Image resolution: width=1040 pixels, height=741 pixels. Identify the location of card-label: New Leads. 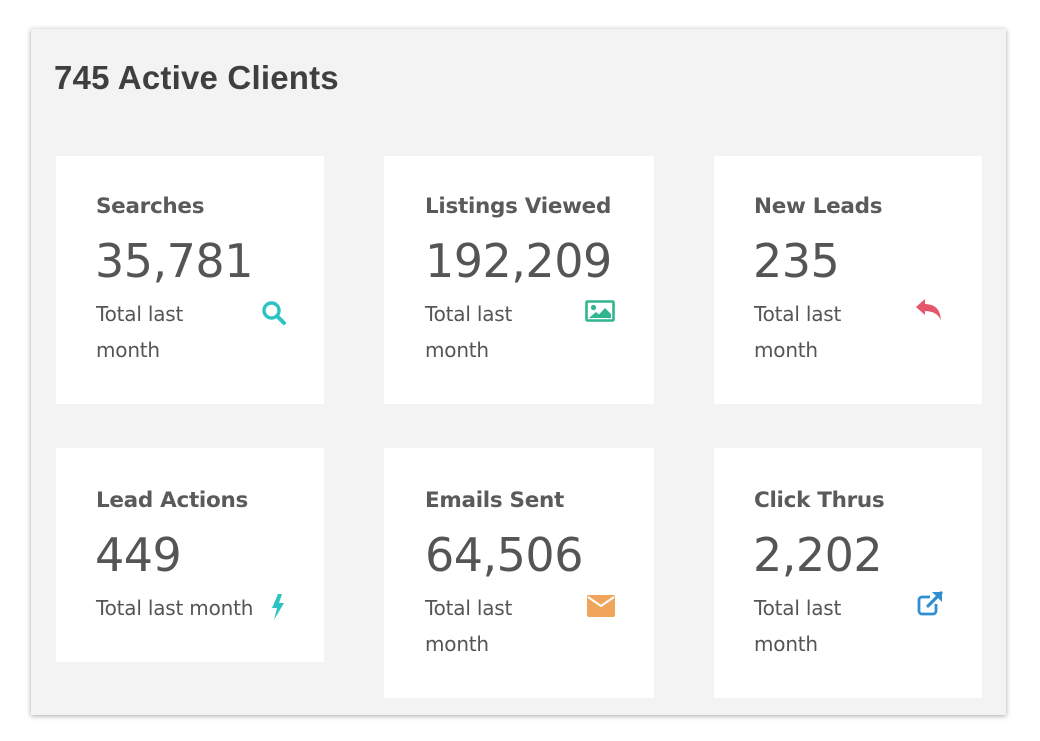
(818, 206).